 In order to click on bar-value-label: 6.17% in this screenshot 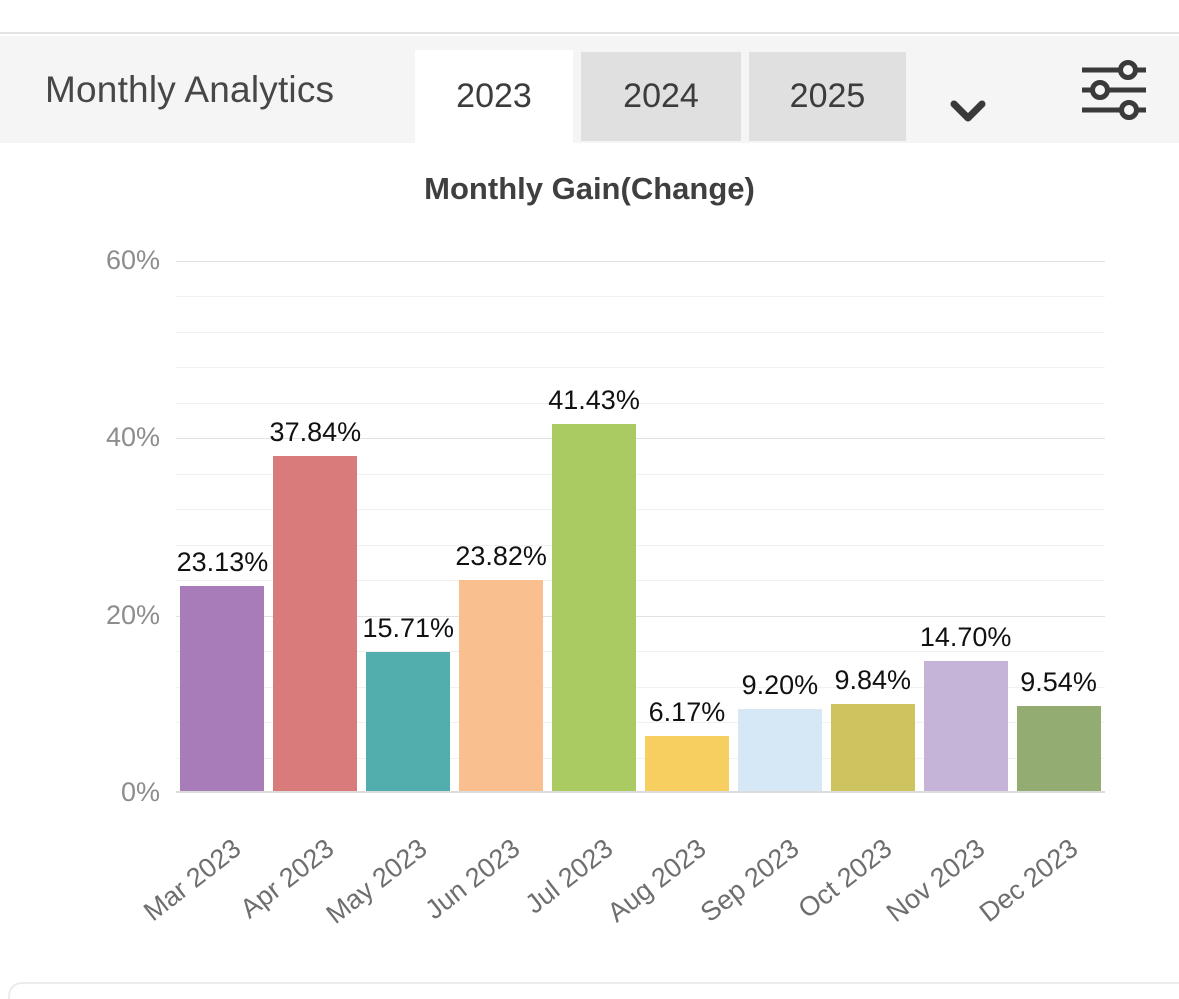, I will do `click(687, 712)`.